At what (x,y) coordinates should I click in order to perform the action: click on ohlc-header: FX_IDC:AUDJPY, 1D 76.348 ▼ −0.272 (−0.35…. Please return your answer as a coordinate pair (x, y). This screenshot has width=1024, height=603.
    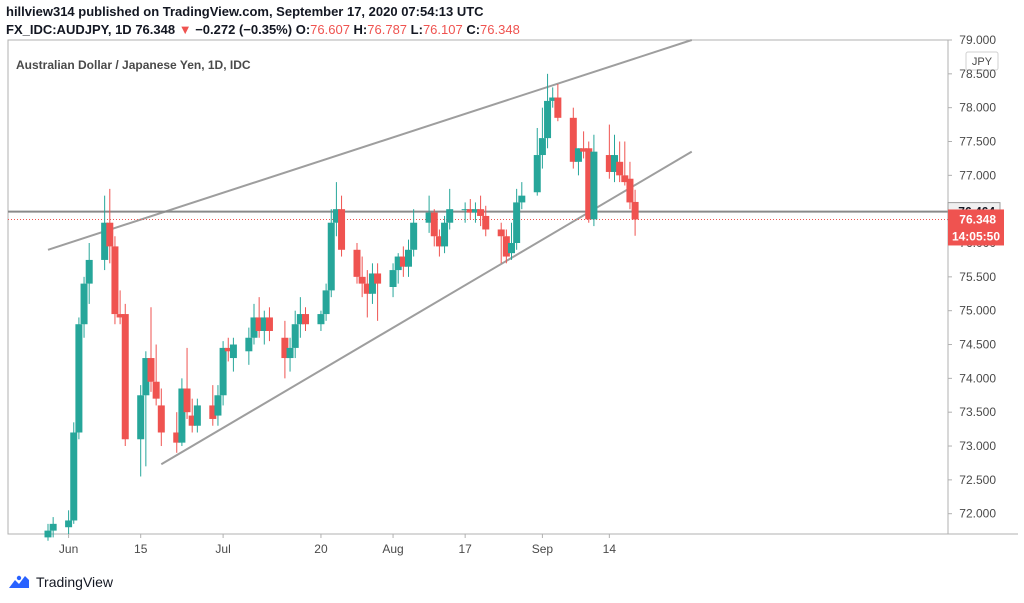
    Looking at the image, I should click on (263, 29).